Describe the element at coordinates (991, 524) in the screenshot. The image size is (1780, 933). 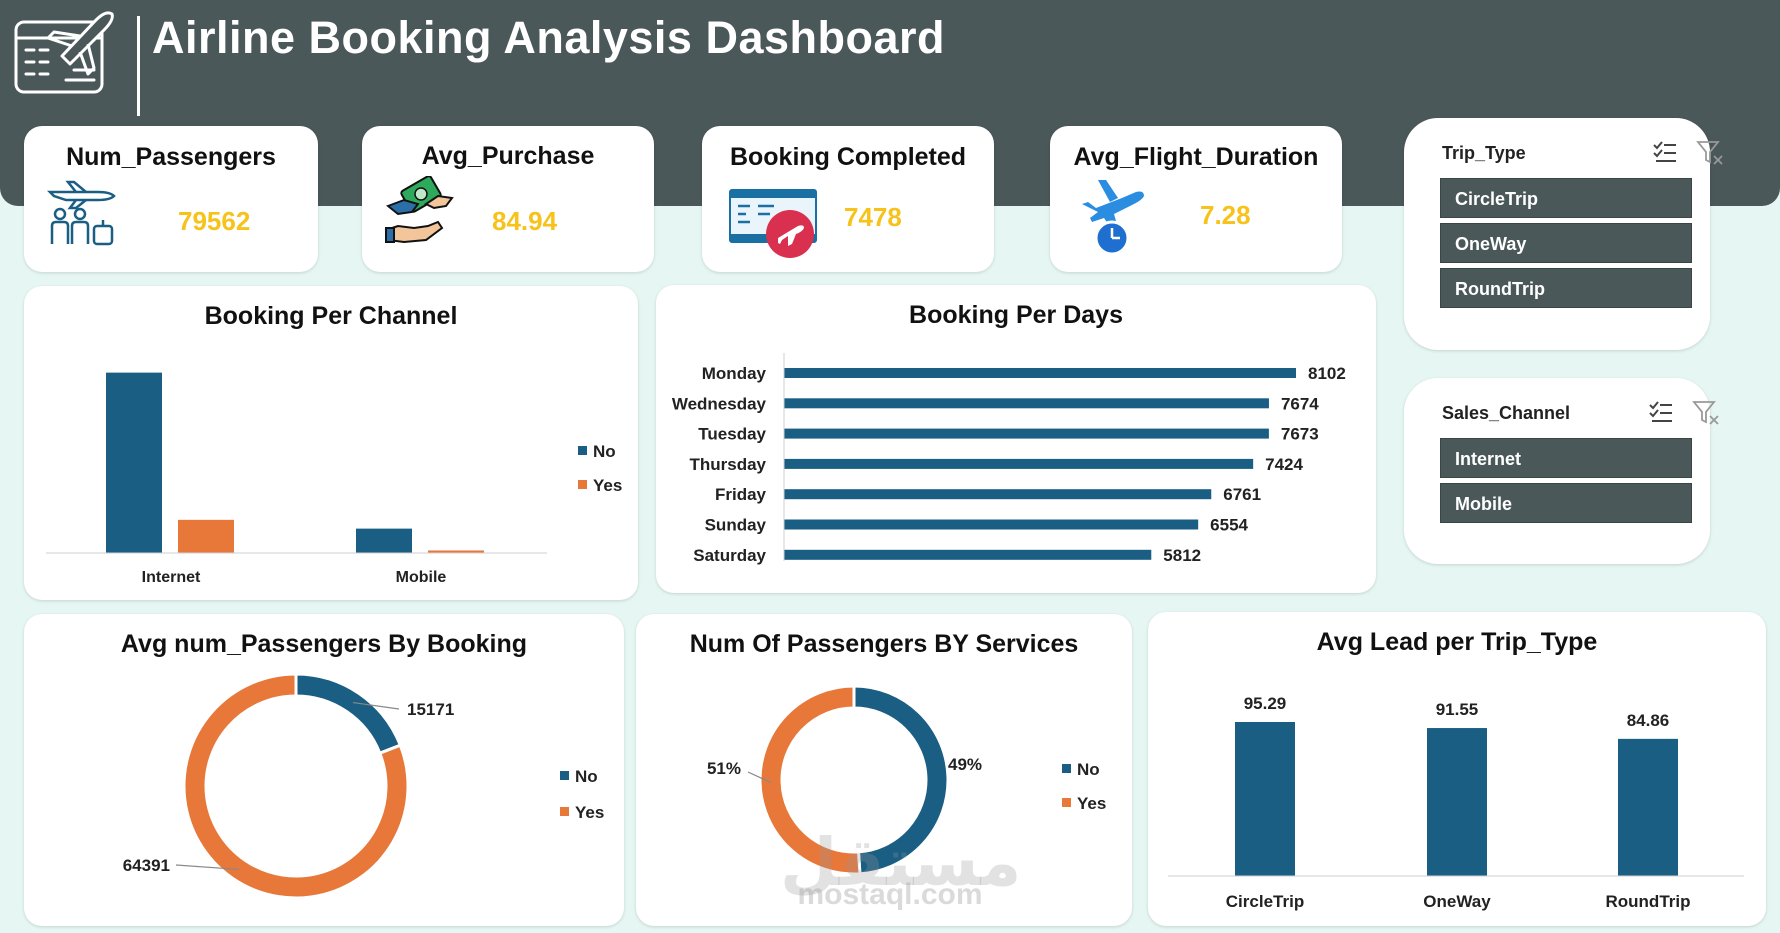
I see `bar-sunday` at that location.